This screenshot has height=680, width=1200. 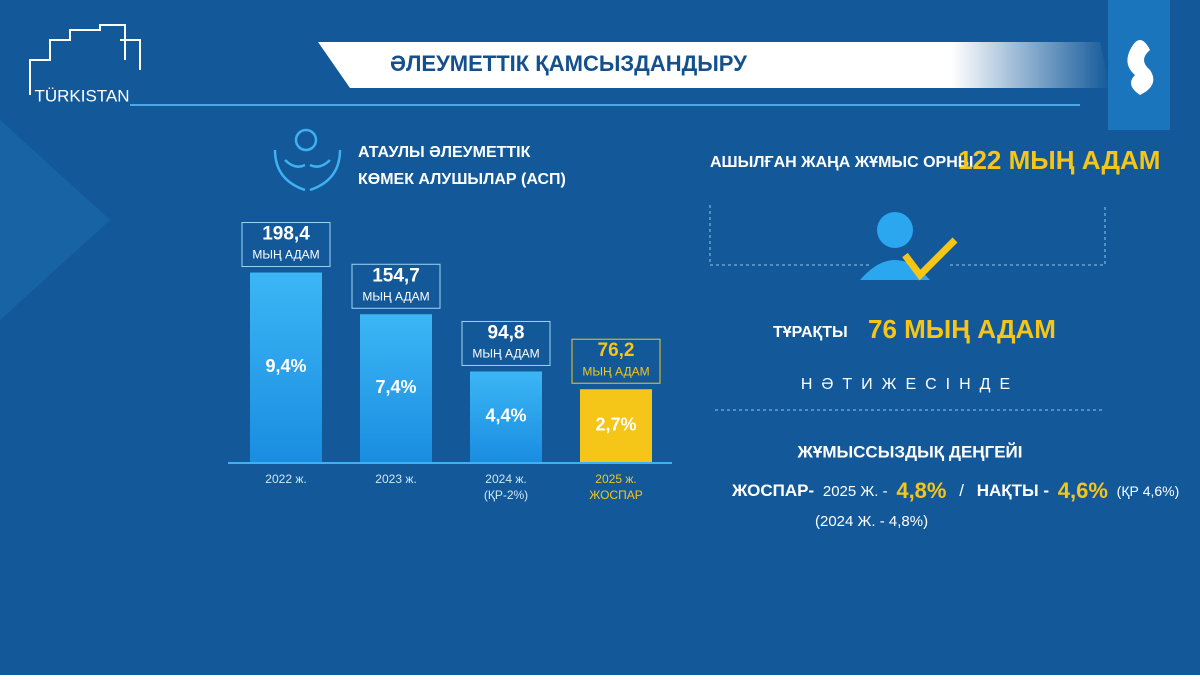 I want to click on plan-value: 4,8%, so click(x=921, y=490).